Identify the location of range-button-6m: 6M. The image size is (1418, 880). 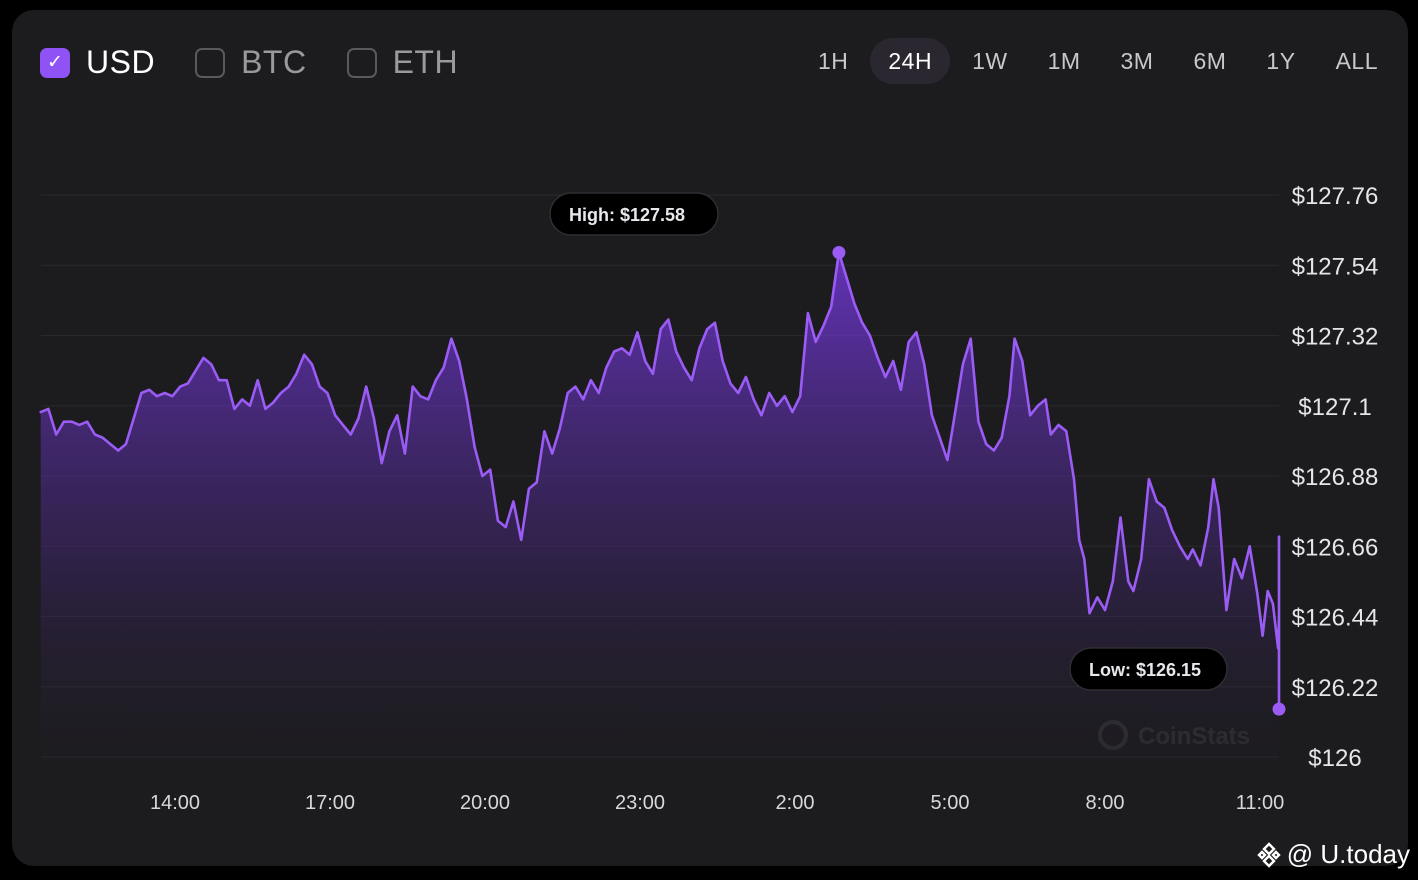
(1210, 61).